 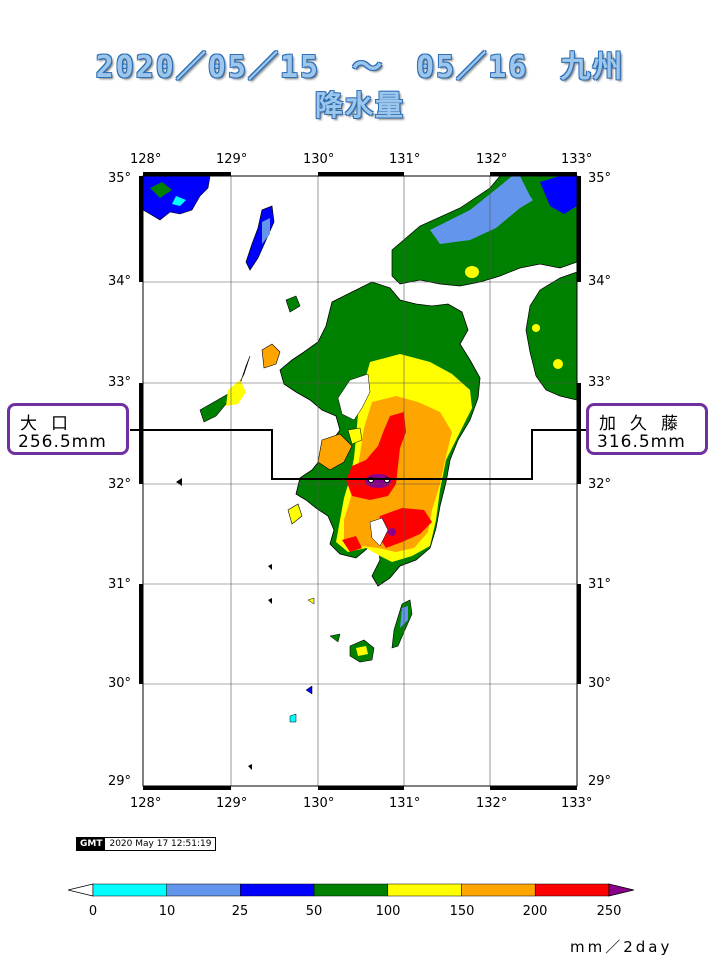 I want to click on lon-label-bottom: 133°, so click(x=577, y=803).